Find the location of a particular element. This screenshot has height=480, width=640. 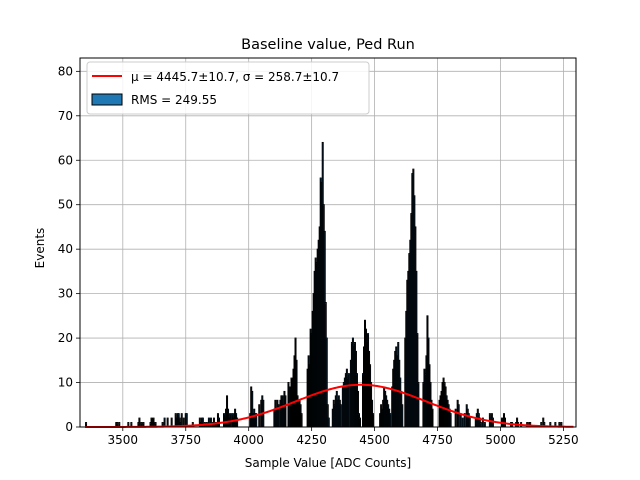

y-tick-label: 40 is located at coordinates (65, 249).